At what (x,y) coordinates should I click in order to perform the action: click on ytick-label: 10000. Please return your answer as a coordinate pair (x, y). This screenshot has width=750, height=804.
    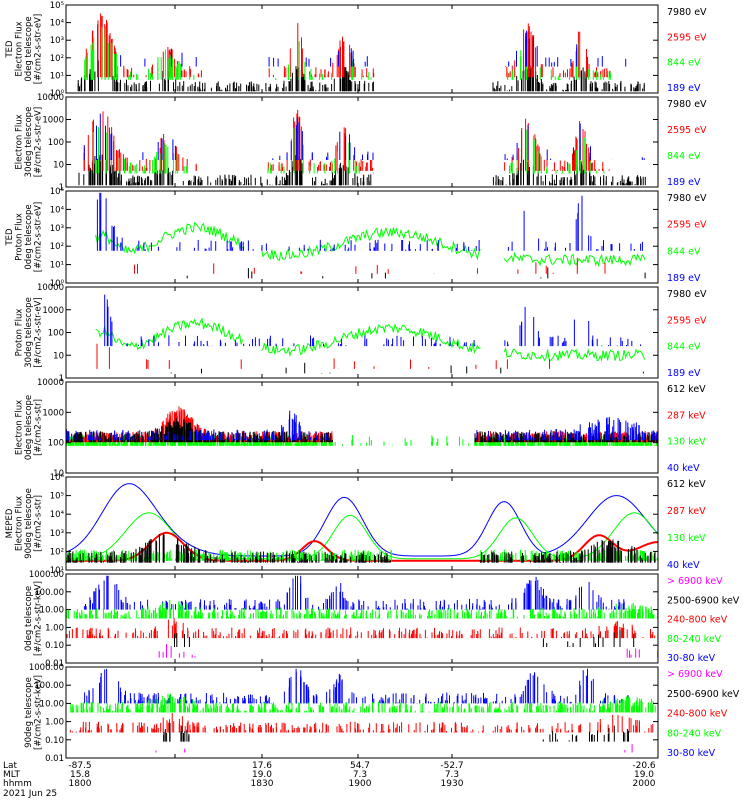
    Looking at the image, I should click on (50, 288).